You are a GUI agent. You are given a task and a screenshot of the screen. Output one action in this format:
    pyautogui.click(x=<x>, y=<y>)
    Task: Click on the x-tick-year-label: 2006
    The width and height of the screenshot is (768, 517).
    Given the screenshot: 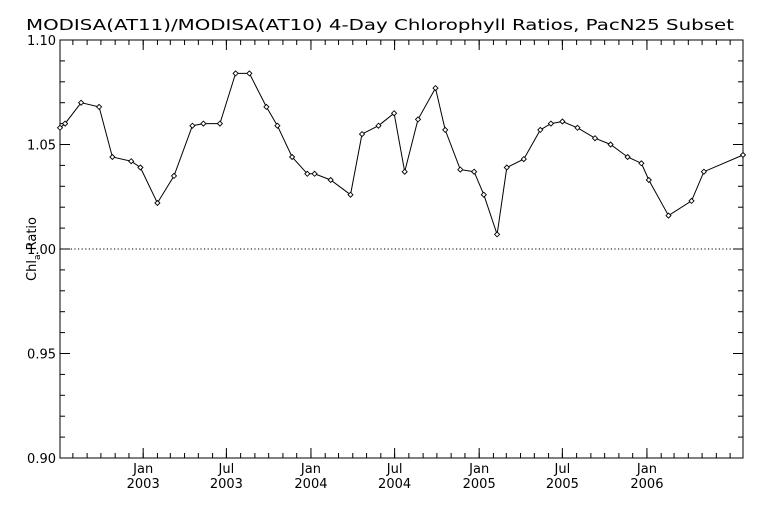 What is the action you would take?
    pyautogui.click(x=646, y=484)
    